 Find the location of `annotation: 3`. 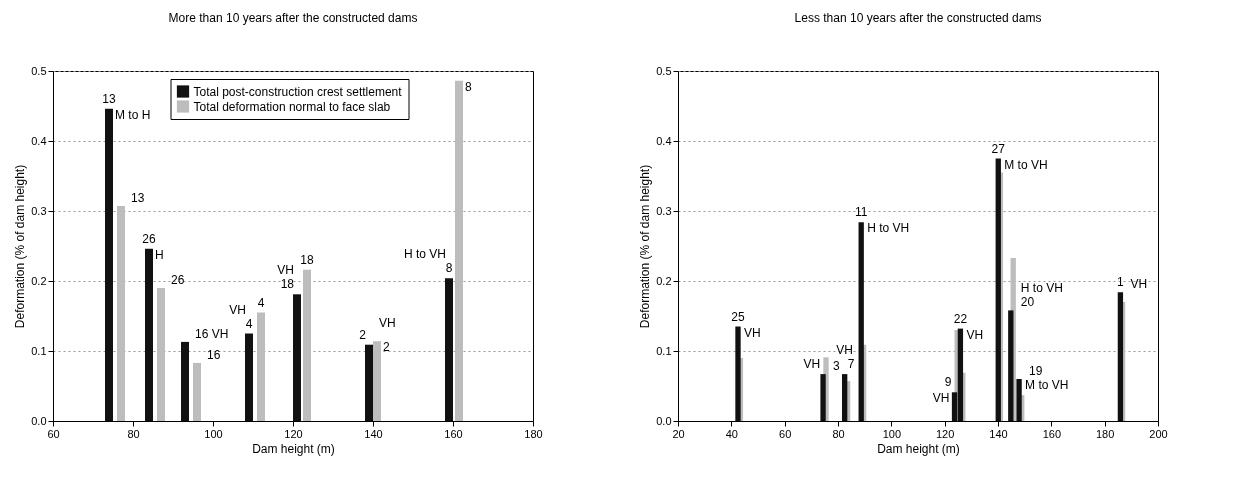

annotation: 3 is located at coordinates (837, 366).